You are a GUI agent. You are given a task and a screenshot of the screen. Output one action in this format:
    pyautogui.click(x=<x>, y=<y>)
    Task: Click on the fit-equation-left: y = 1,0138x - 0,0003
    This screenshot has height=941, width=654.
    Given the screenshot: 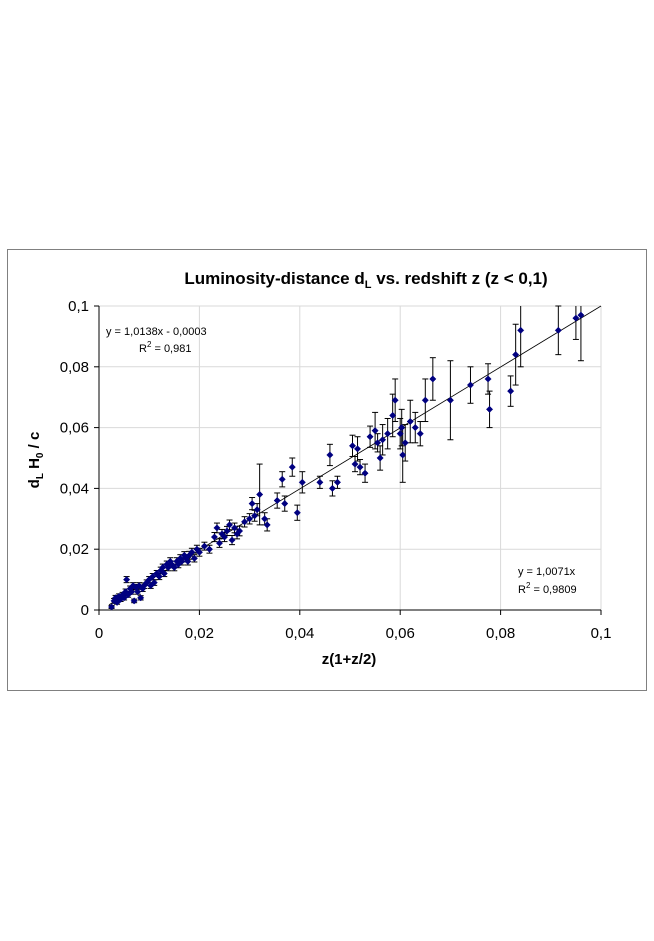 What is the action you would take?
    pyautogui.click(x=156, y=332)
    